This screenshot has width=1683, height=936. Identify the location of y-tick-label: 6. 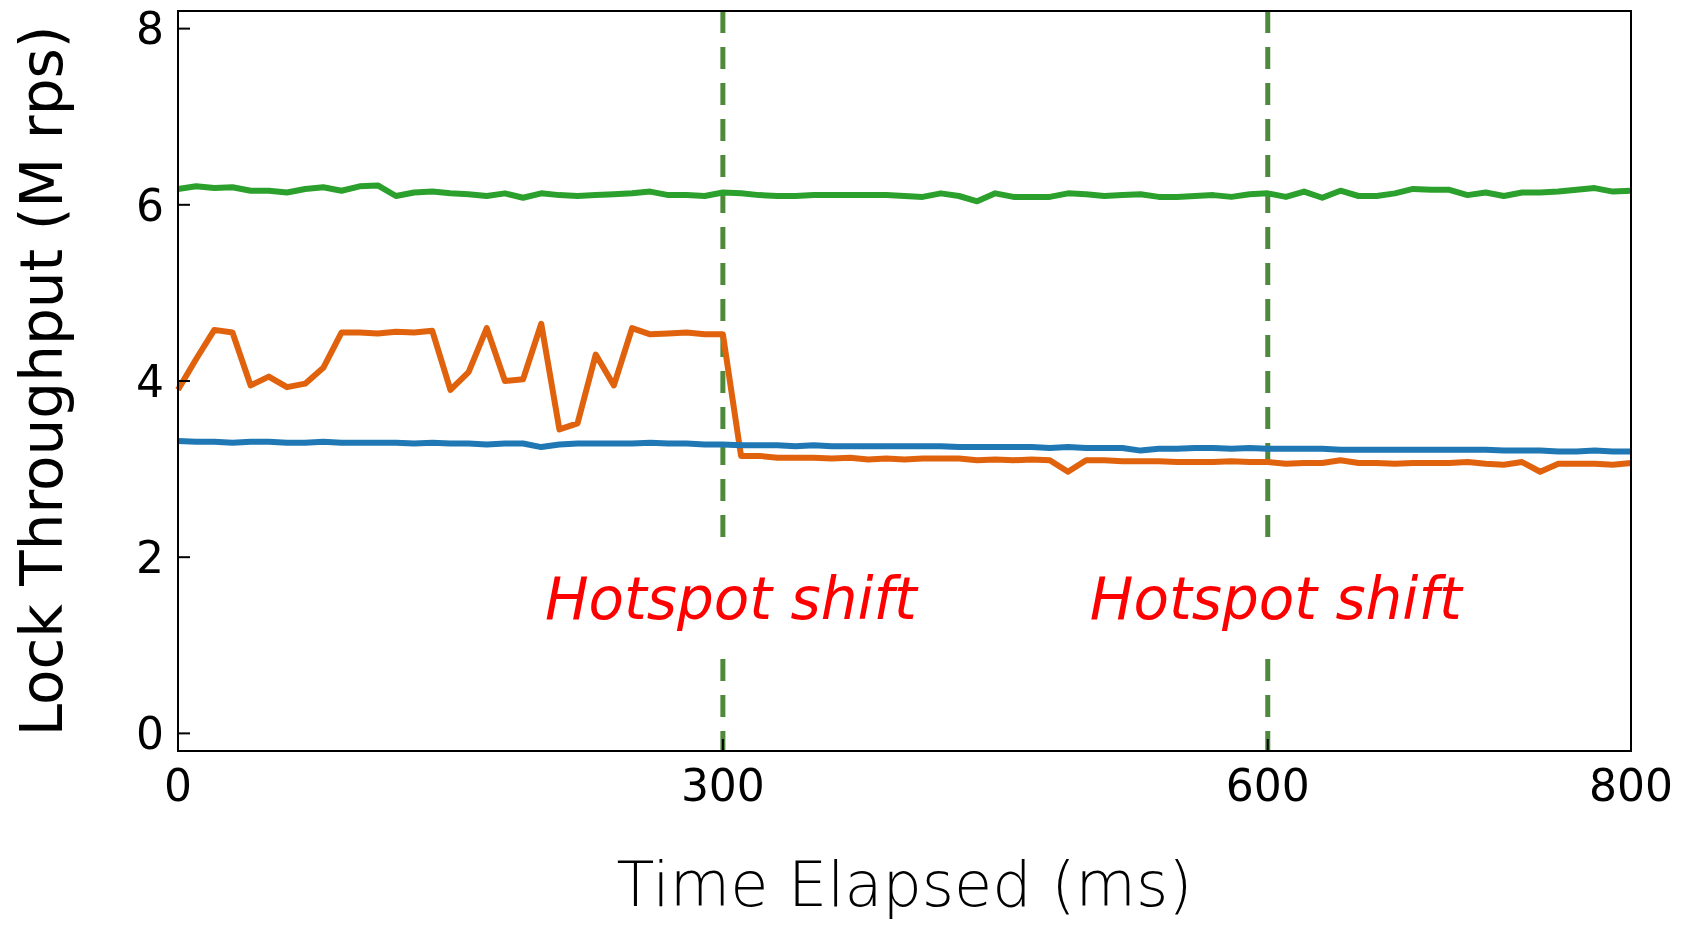
(150, 205).